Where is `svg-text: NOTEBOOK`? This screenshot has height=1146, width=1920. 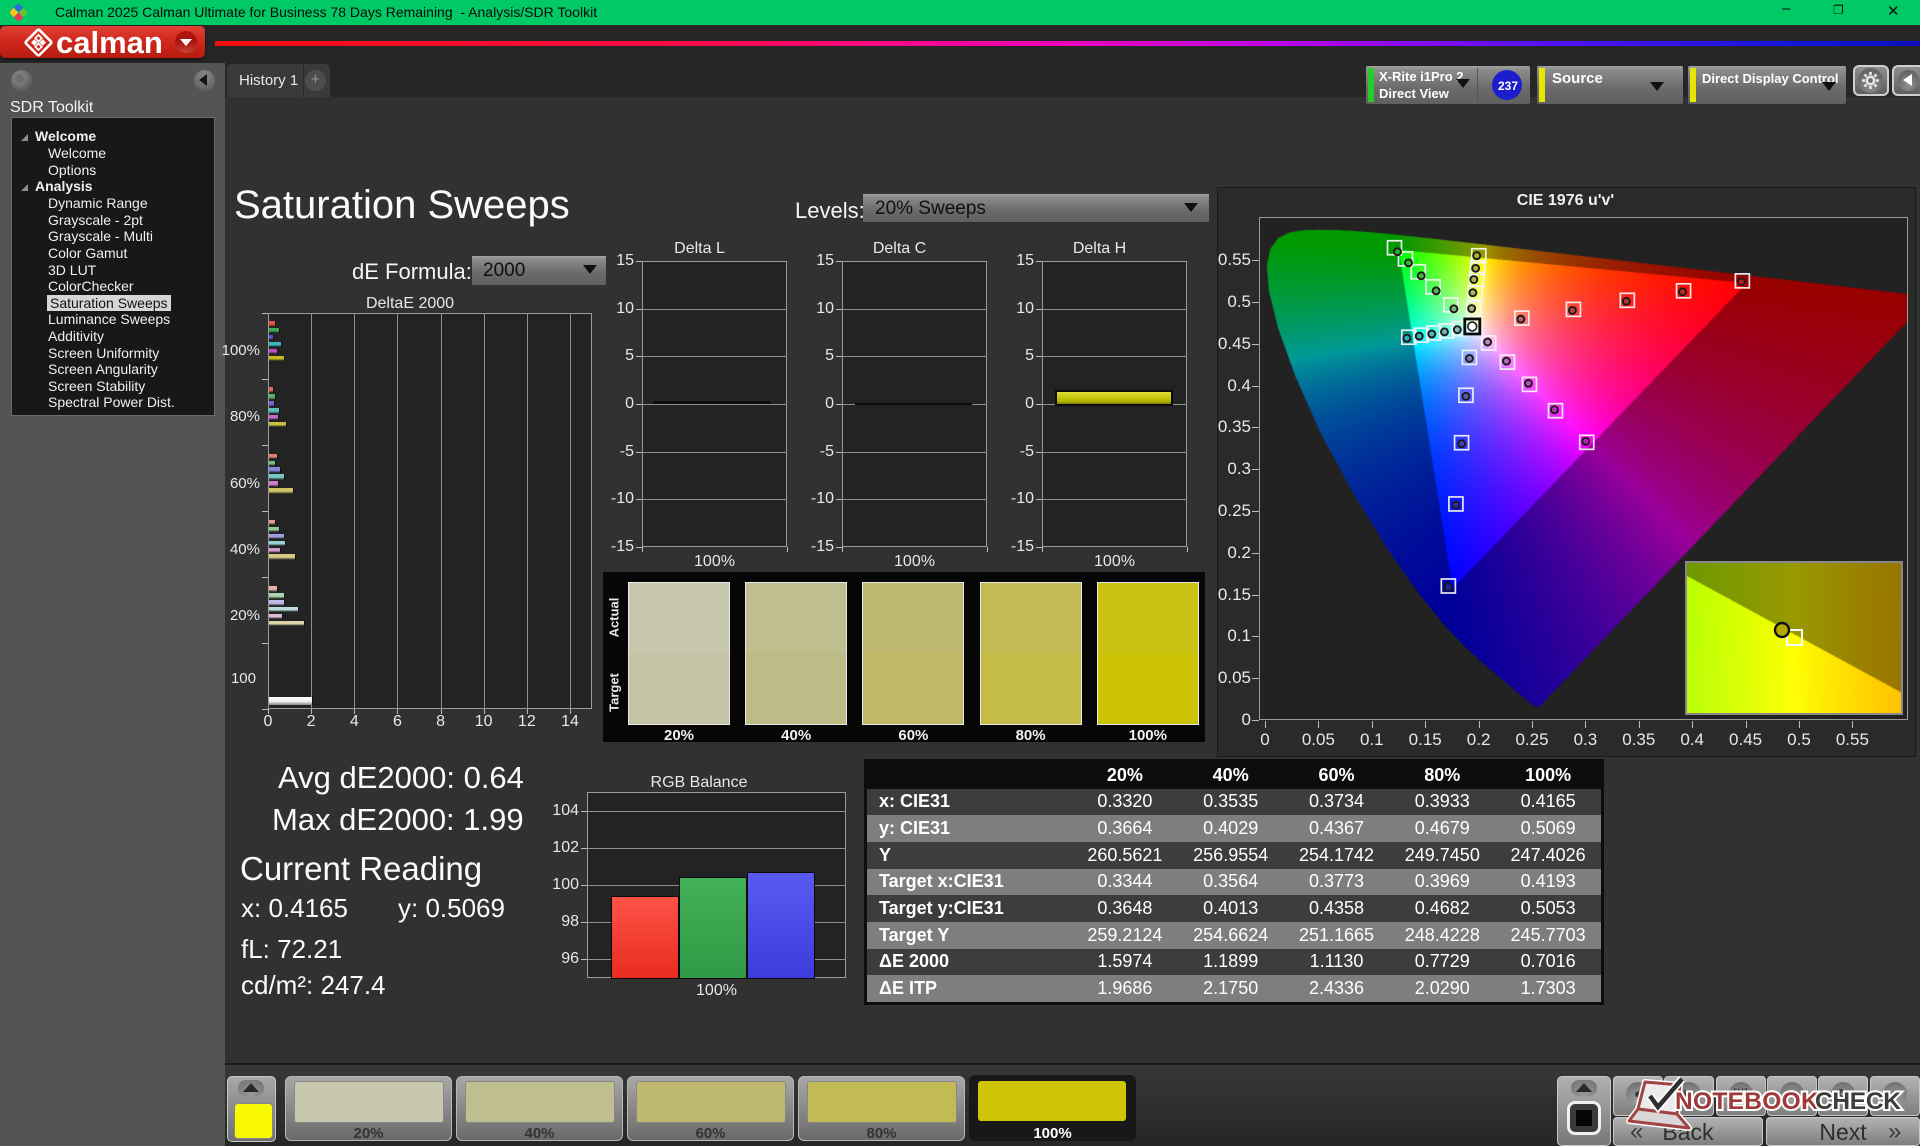 svg-text: NOTEBOOK is located at coordinates (1747, 1101).